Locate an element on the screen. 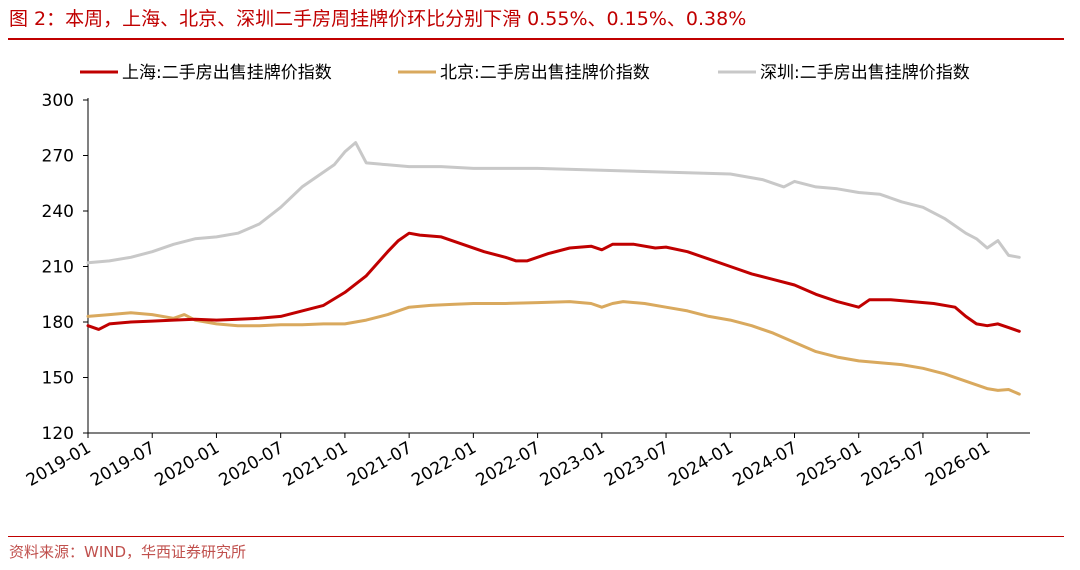 The image size is (1080, 570). x-tick-label: 2020-07 is located at coordinates (252, 464).